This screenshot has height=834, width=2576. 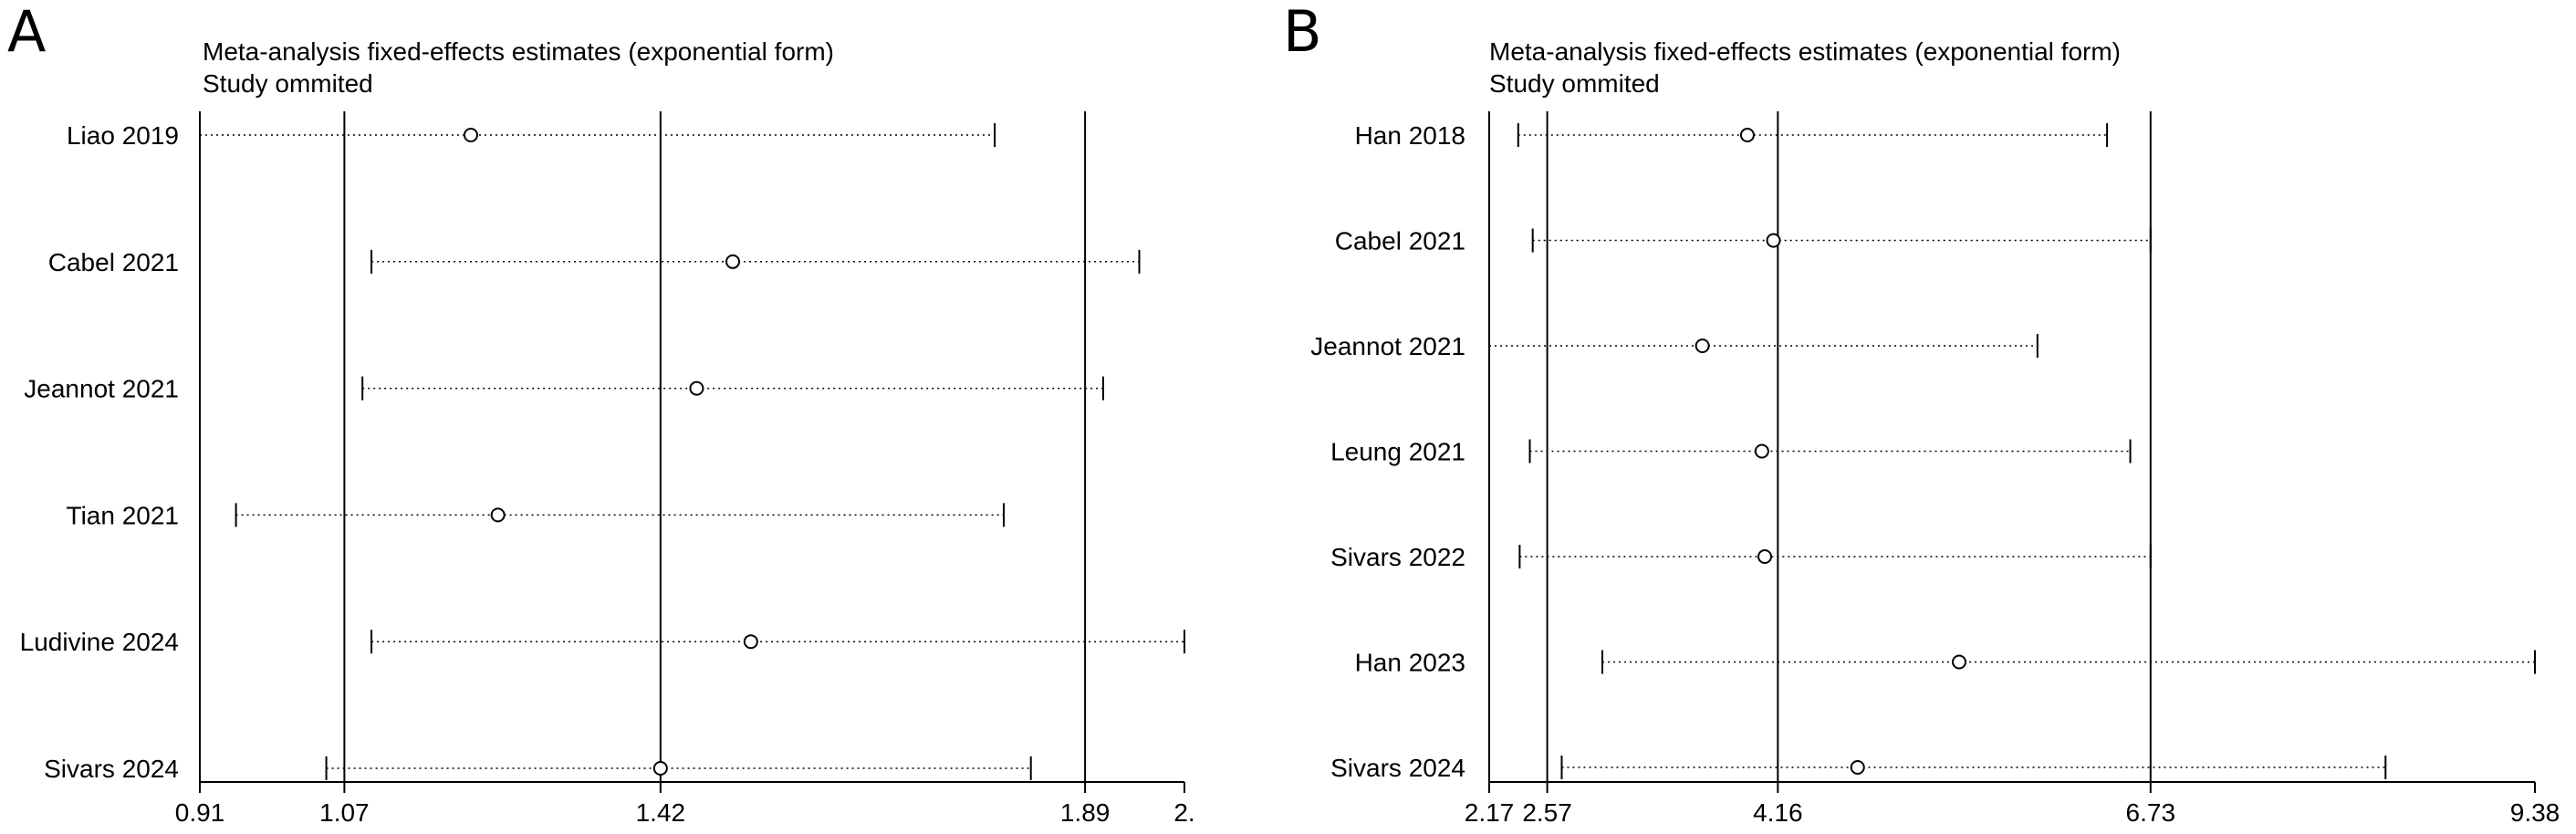 What do you see at coordinates (200, 812) in the screenshot?
I see `panel-a-x-tick-label: 0.91` at bounding box center [200, 812].